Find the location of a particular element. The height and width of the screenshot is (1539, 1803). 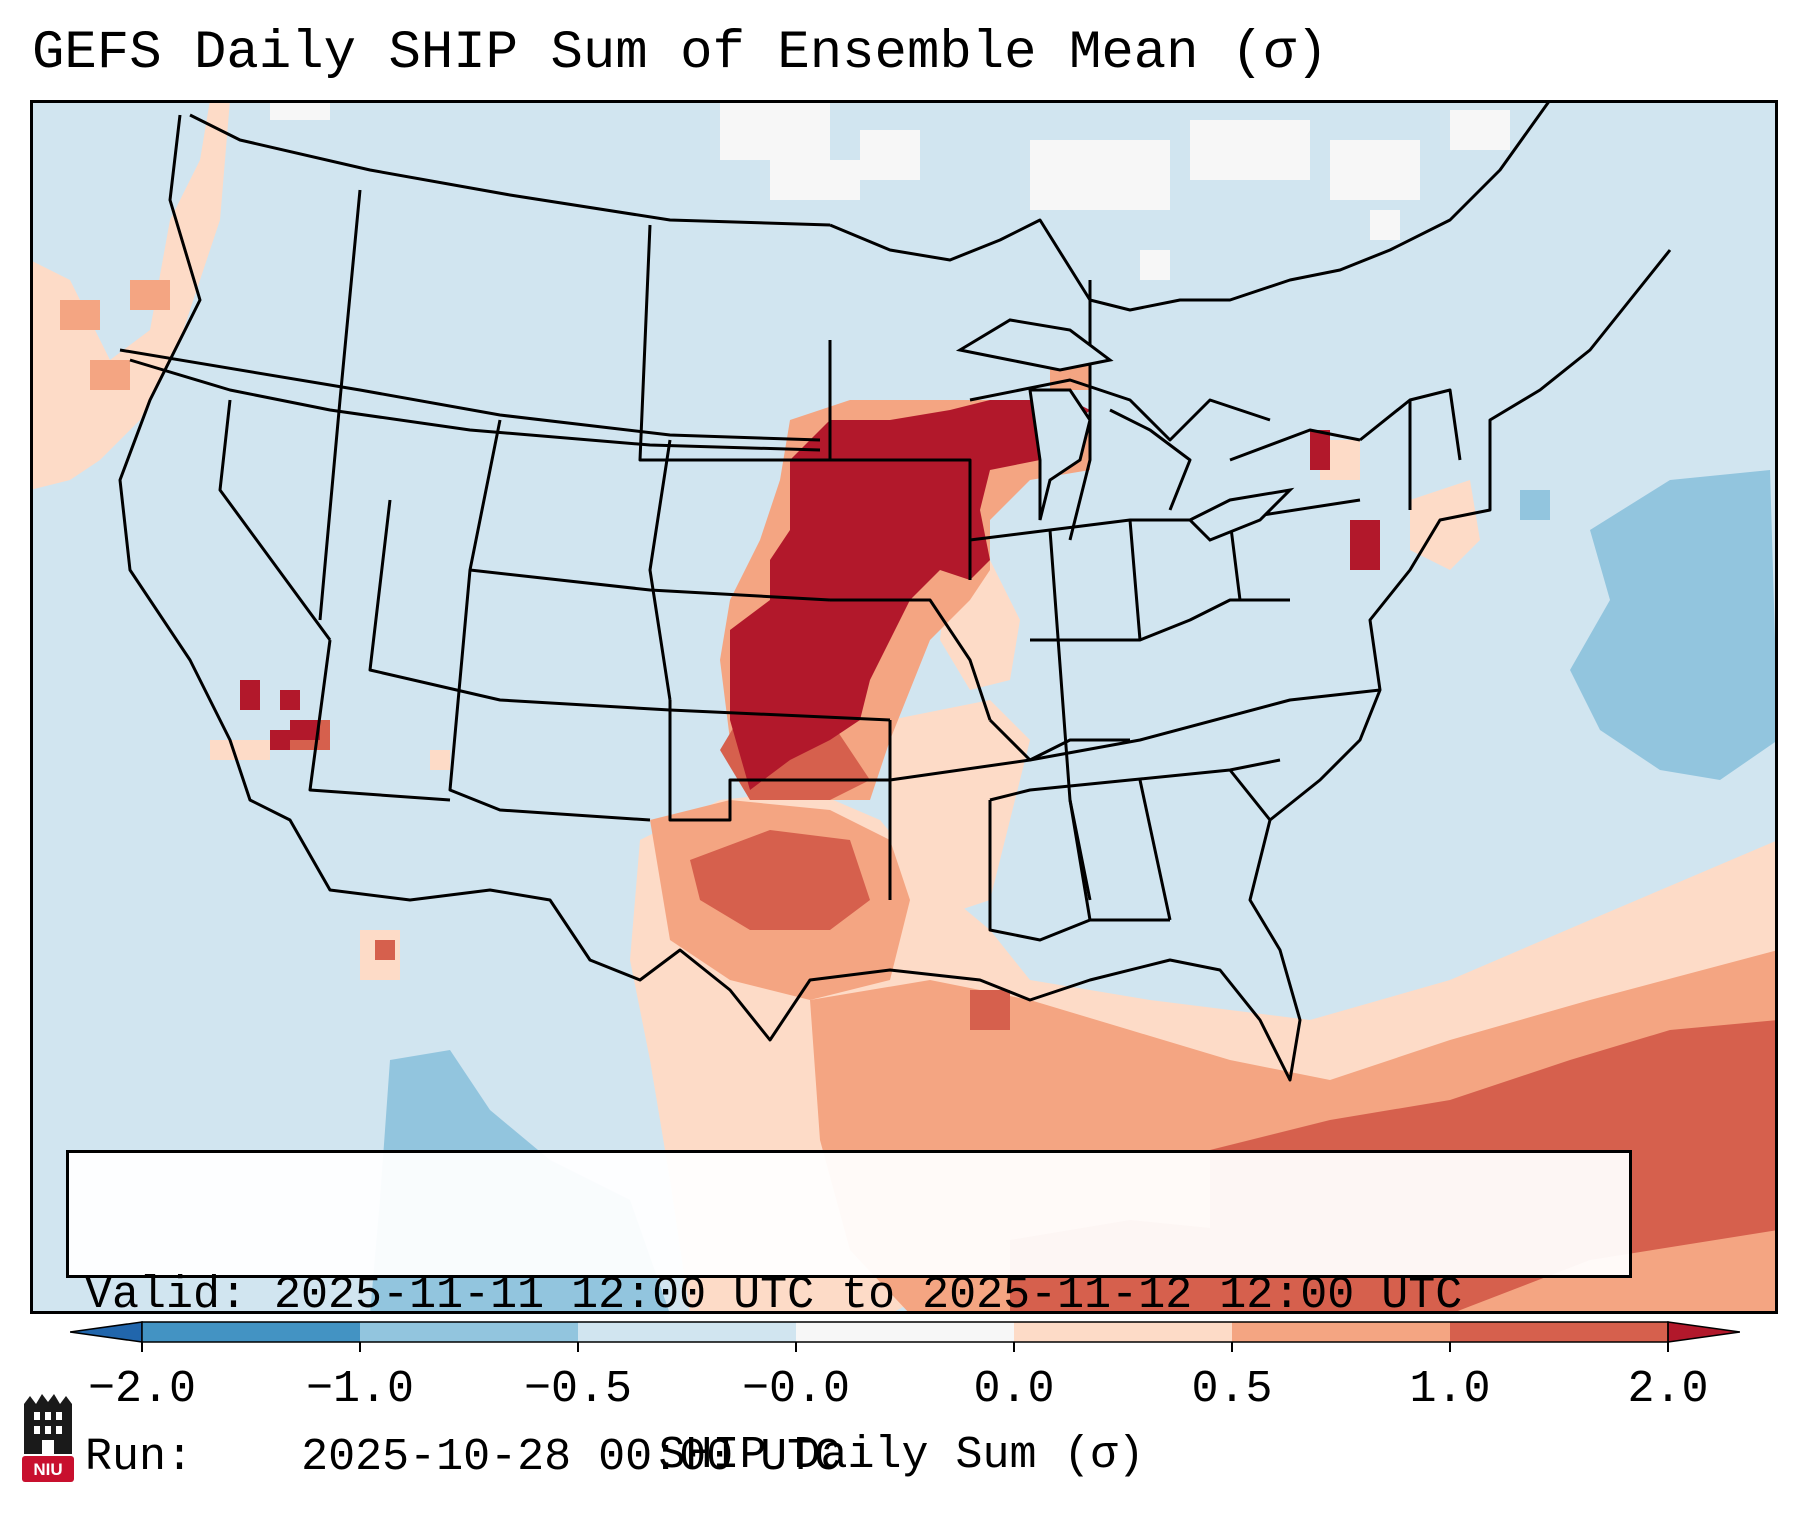

colorbar-tick-label: 0.0 is located at coordinates (1014, 1389).